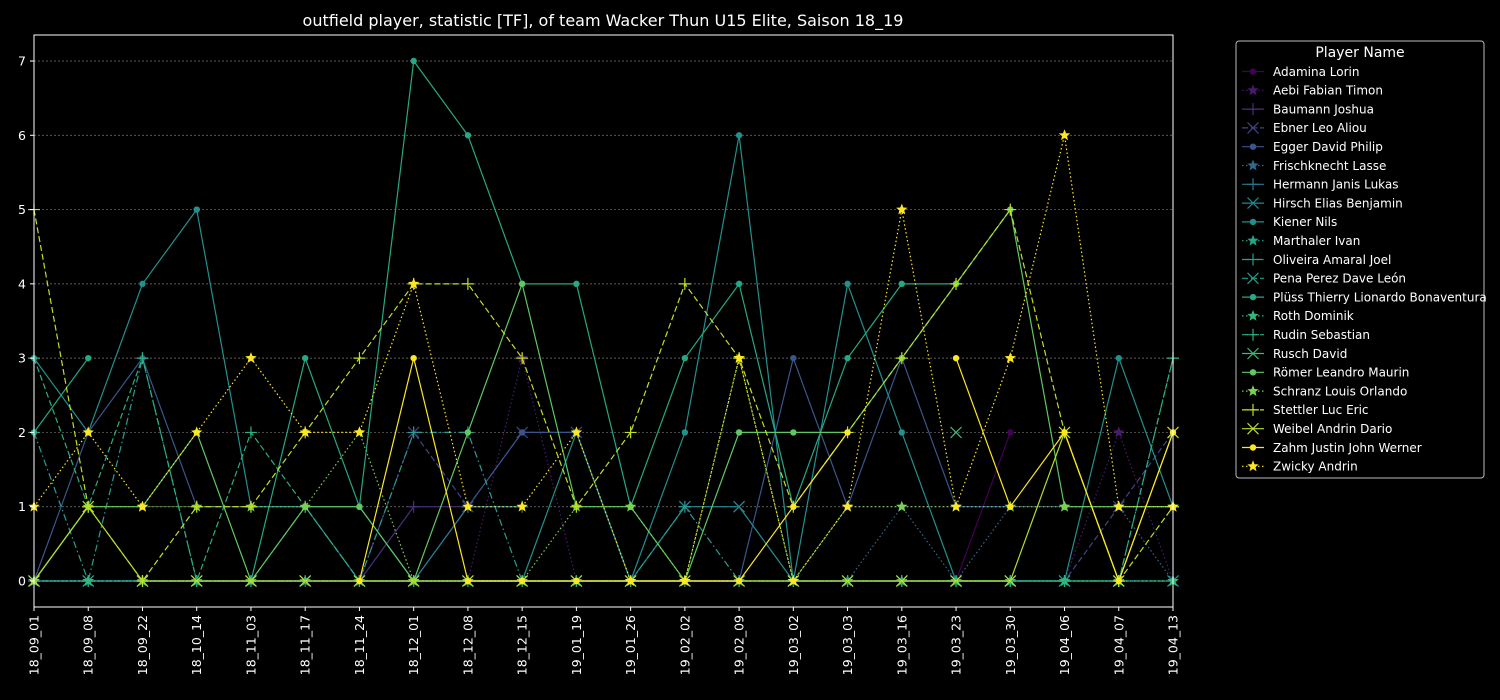 The width and height of the screenshot is (1500, 700). Describe the element at coordinates (1010, 645) in the screenshot. I see `x-tick-label: 19_03_30` at that location.